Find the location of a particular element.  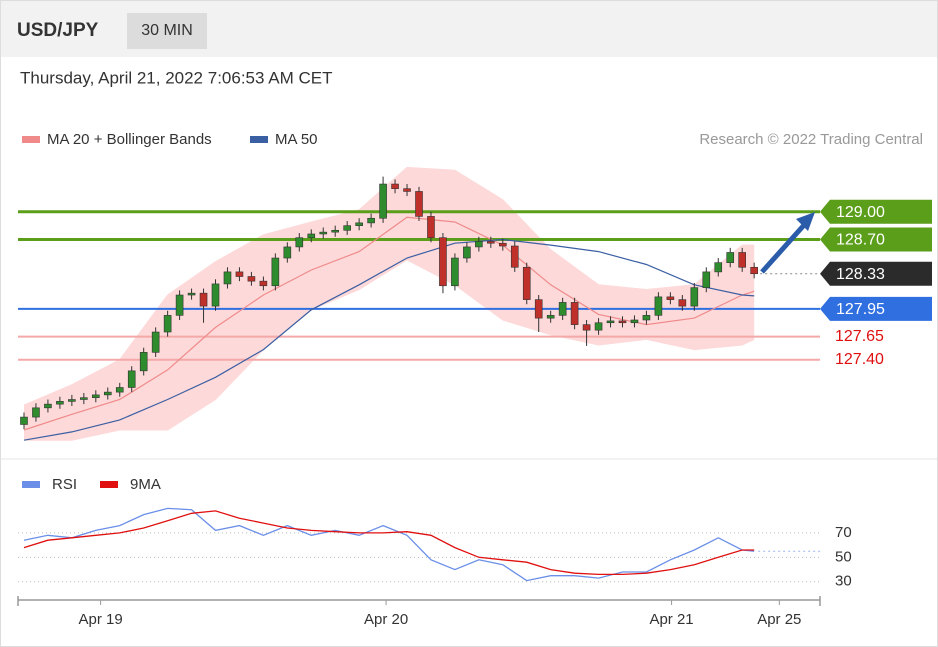

credit: Research © 2022 Trading Central is located at coordinates (811, 139).